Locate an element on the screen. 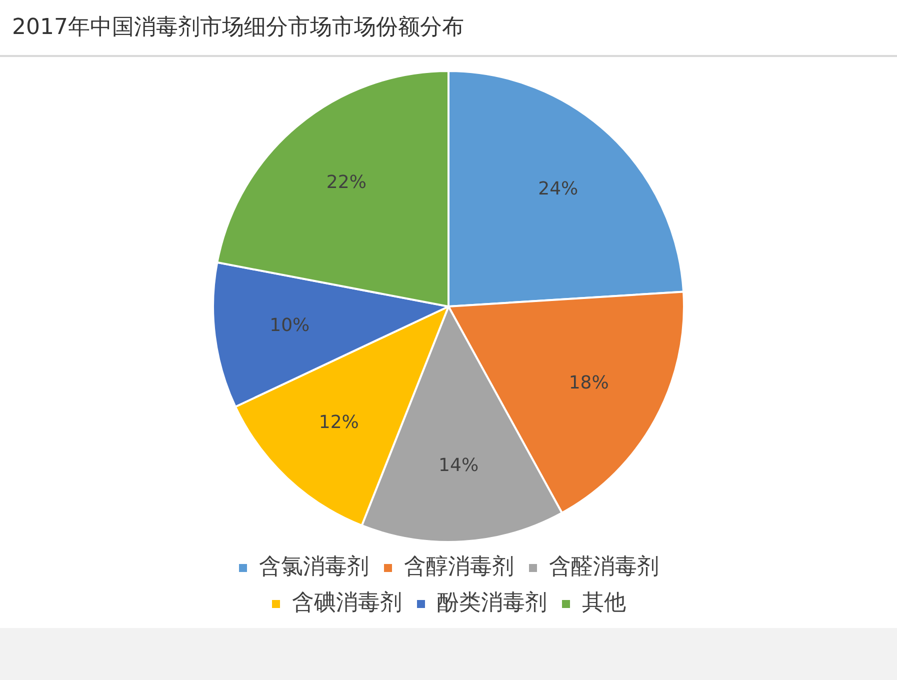 This screenshot has width=897, height=680. legend-label: 其他 is located at coordinates (604, 603).